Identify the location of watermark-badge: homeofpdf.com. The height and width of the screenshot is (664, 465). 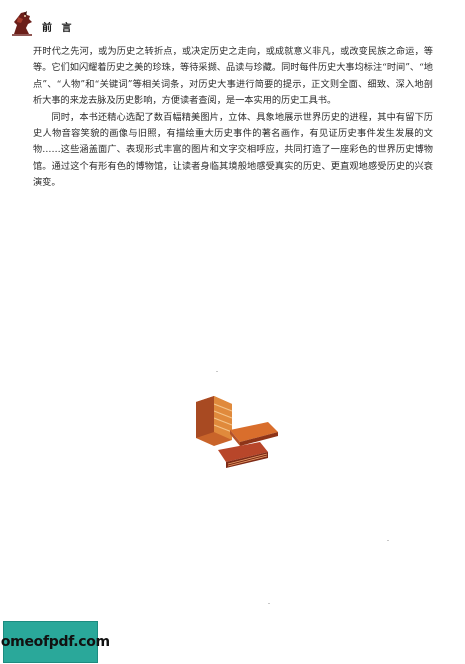
(55, 642).